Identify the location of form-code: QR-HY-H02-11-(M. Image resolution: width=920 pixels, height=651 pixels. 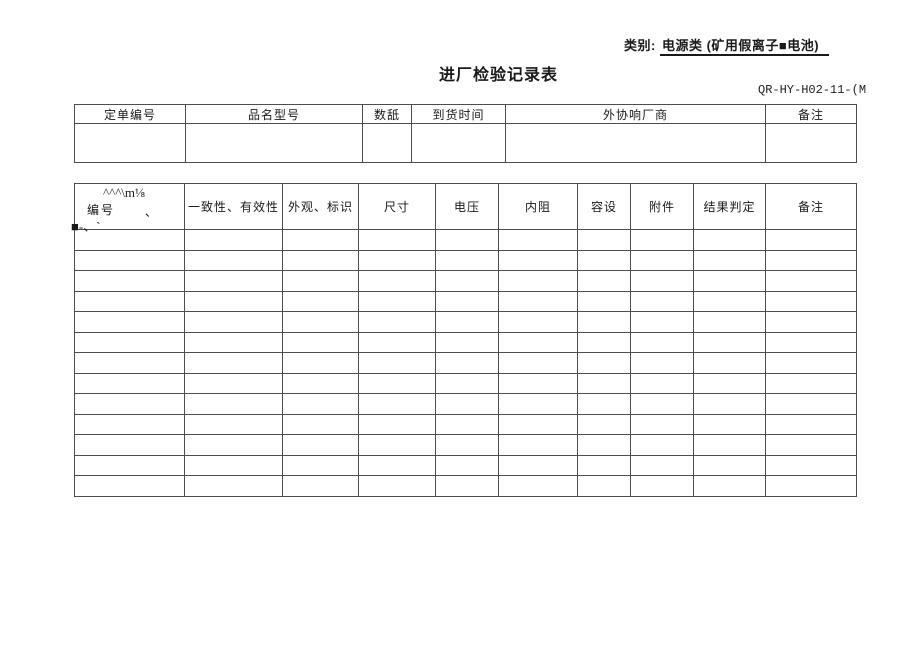
(812, 90).